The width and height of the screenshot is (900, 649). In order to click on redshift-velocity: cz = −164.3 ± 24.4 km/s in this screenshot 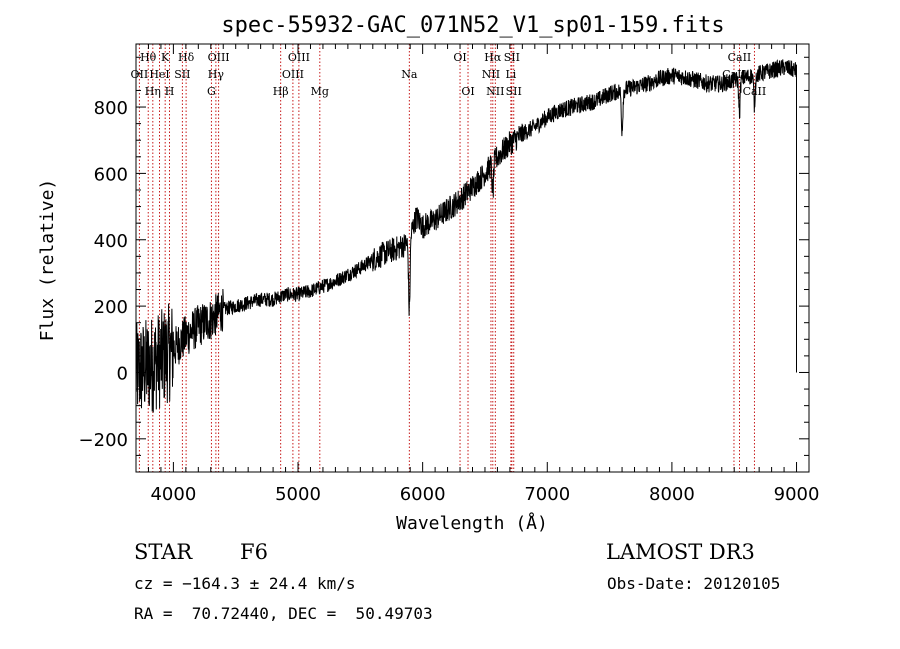, I will do `click(245, 583)`.